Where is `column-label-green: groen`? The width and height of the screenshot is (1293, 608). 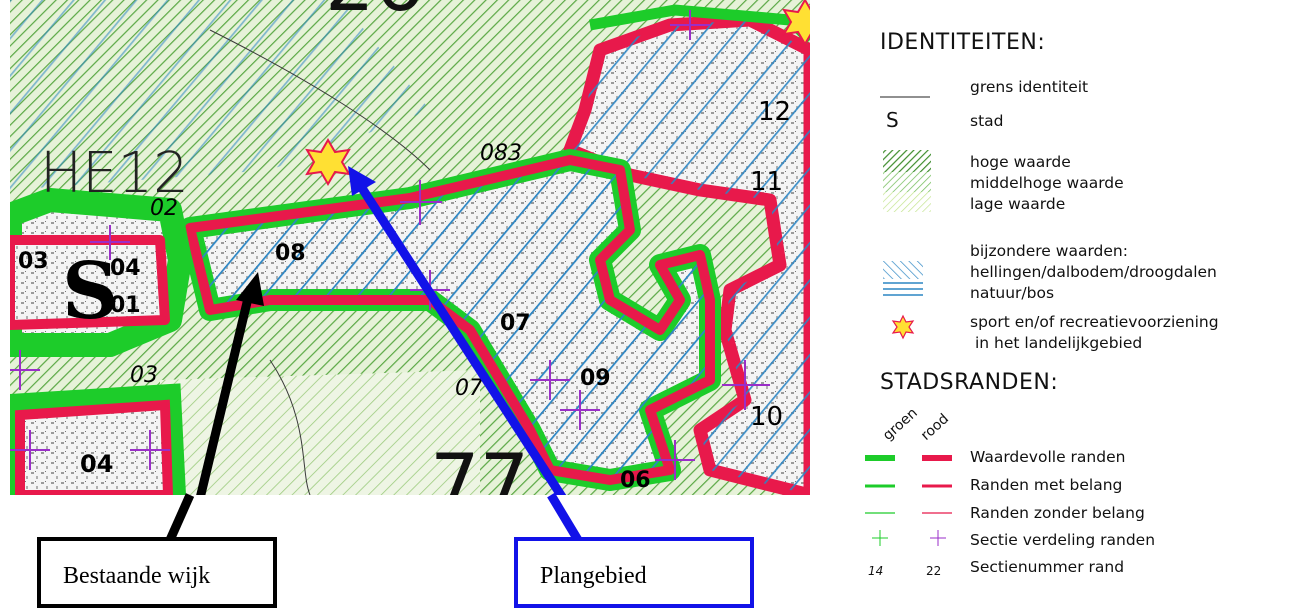 column-label-green: groen is located at coordinates (900, 424).